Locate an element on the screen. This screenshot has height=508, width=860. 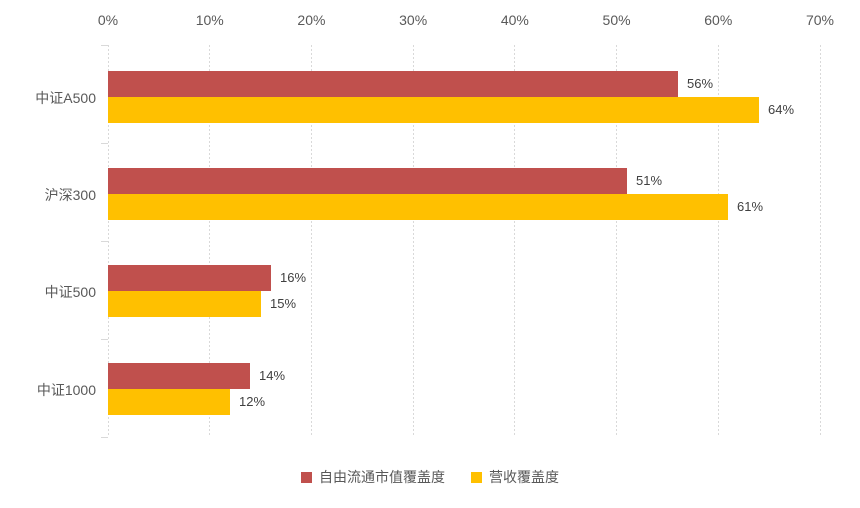
bar-value-label: 15% is located at coordinates (283, 303).